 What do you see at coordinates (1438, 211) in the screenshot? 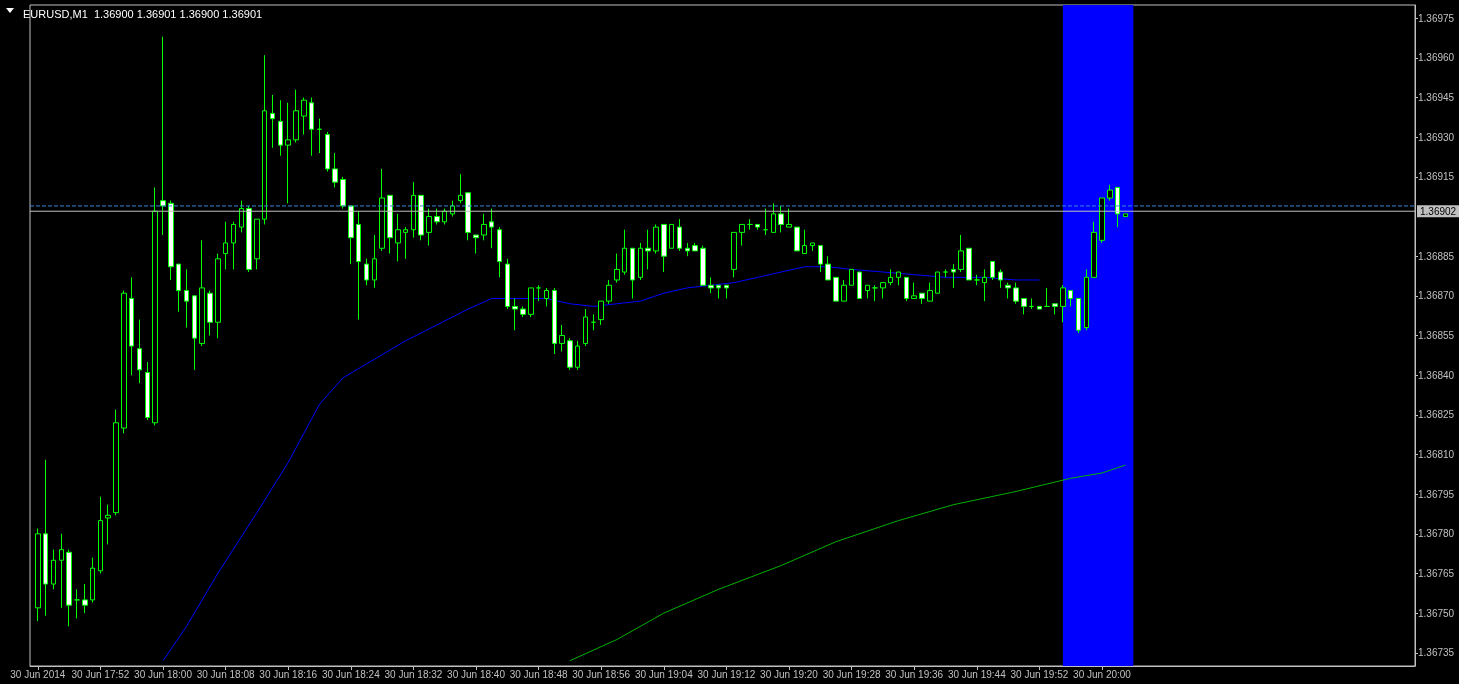
I see `ref-line-label: 1.36902` at bounding box center [1438, 211].